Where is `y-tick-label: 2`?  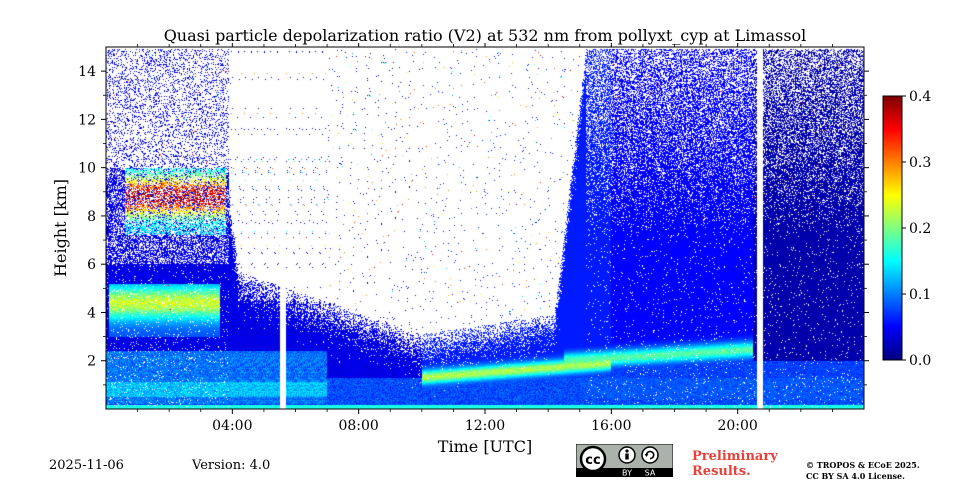 y-tick-label: 2 is located at coordinates (91, 362).